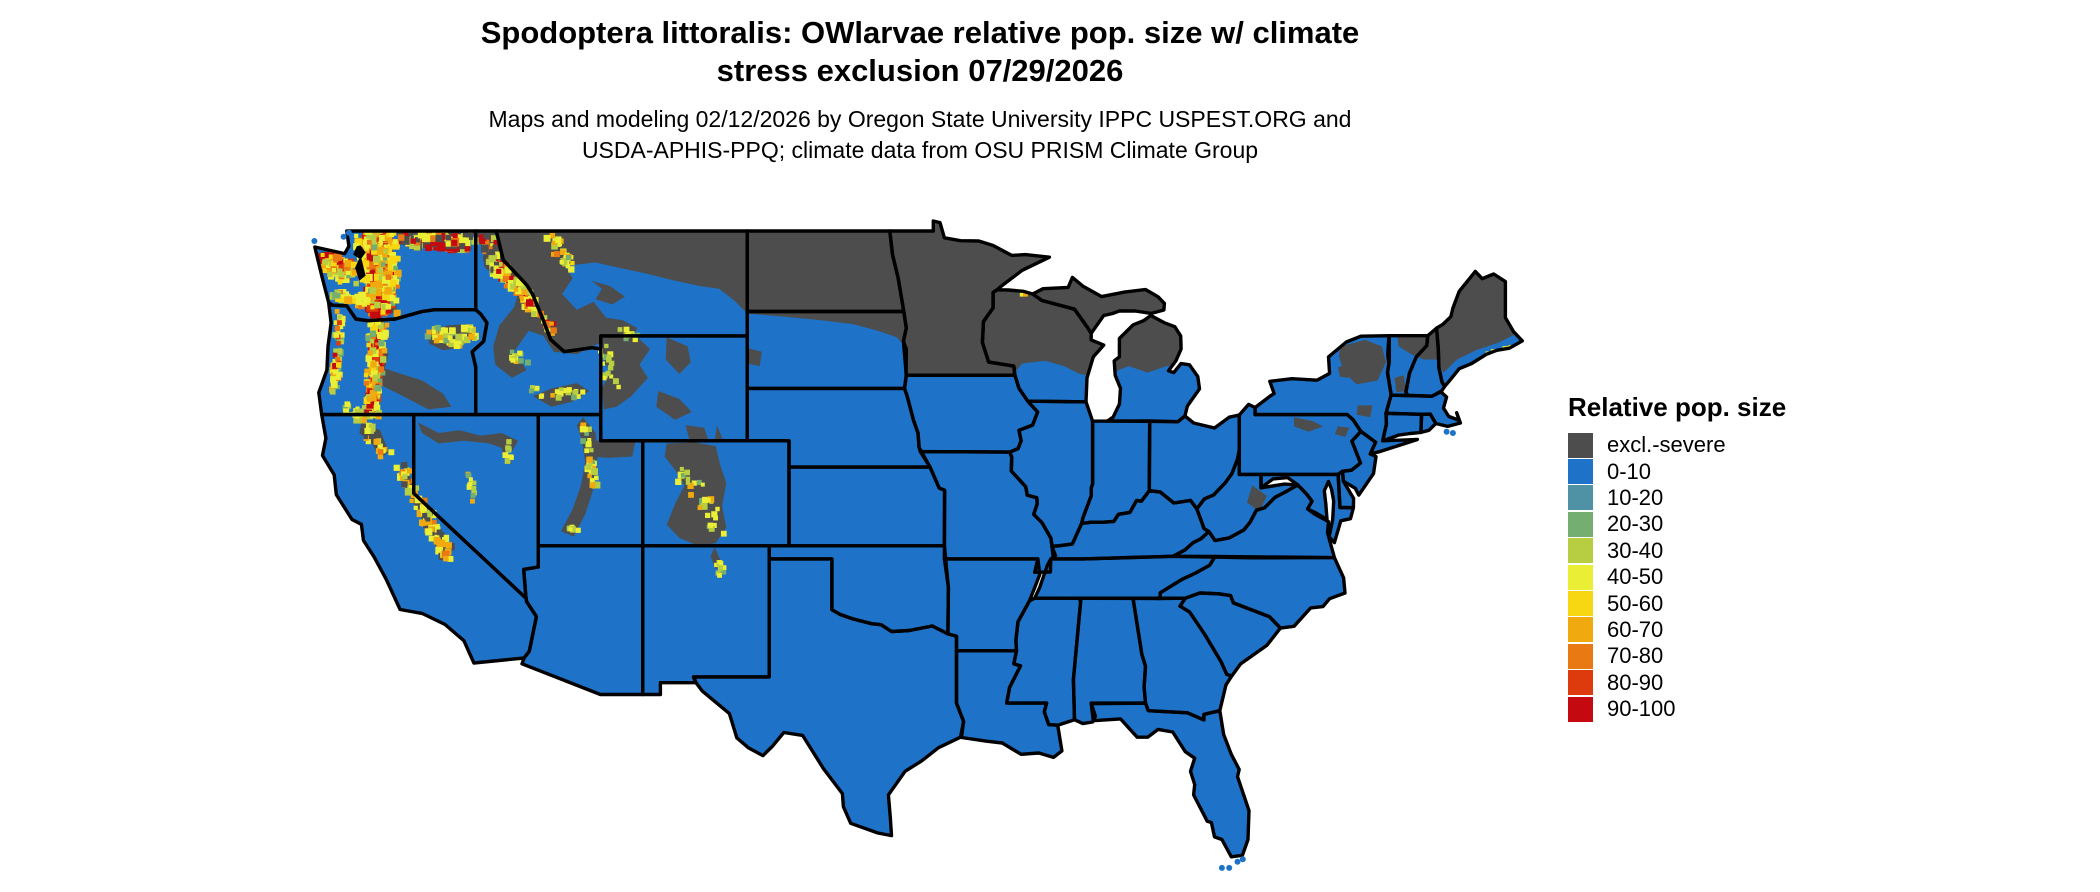 This screenshot has height=892, width=2100. Describe the element at coordinates (1635, 603) in the screenshot. I see `legend-label: 50-60` at that location.